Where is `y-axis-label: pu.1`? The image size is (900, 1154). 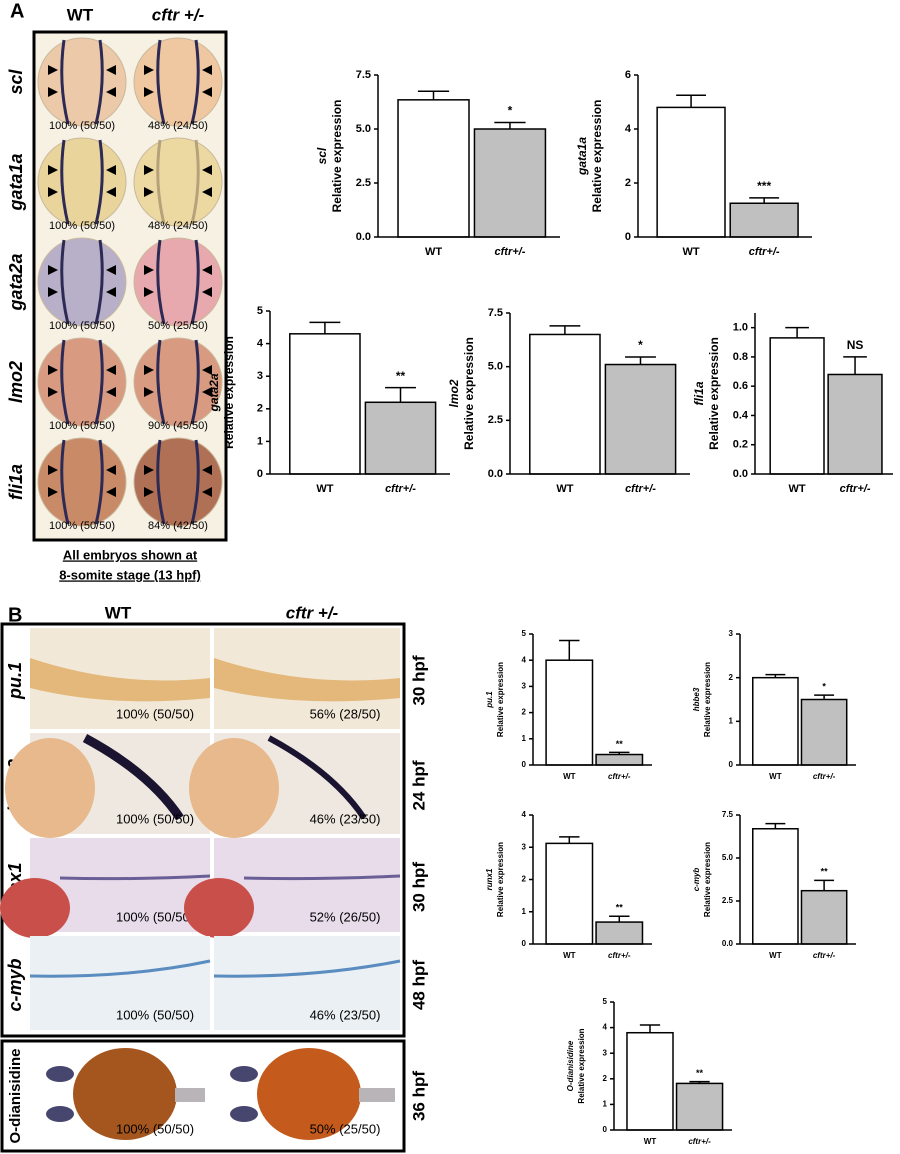 y-axis-label: pu.1 is located at coordinates (489, 700).